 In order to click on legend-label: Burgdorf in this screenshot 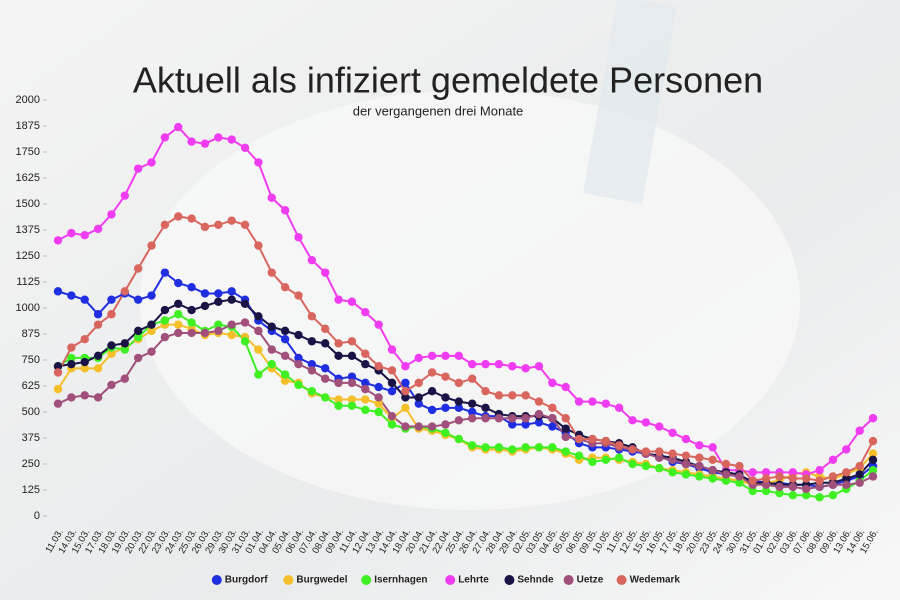, I will do `click(246, 580)`.